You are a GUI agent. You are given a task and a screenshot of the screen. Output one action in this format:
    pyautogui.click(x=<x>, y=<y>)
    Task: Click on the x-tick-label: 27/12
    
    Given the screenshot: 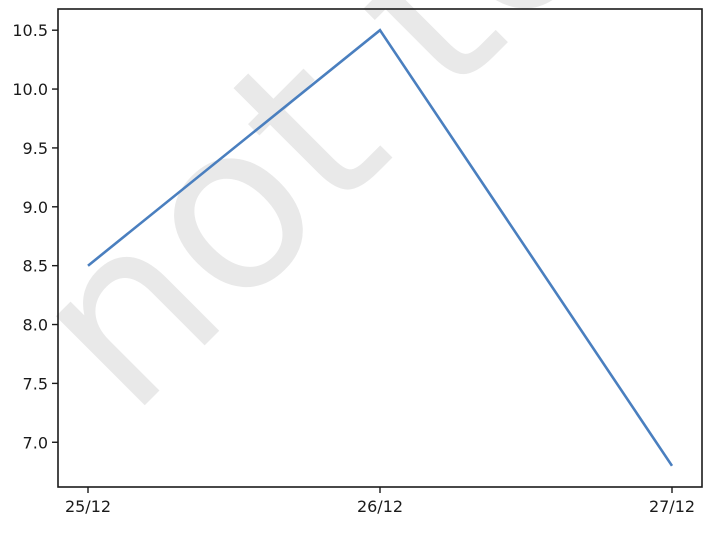 What is the action you would take?
    pyautogui.click(x=672, y=506)
    